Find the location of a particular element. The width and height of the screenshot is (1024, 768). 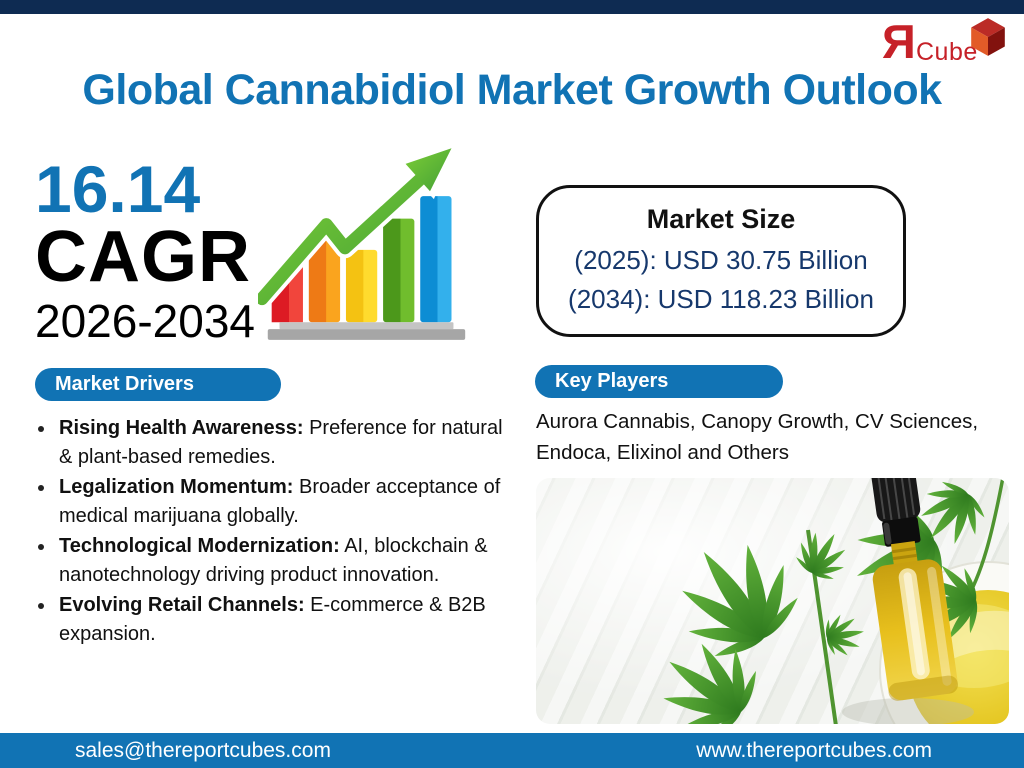

driver-lead: Evolving Retail Channels: is located at coordinates (182, 605).